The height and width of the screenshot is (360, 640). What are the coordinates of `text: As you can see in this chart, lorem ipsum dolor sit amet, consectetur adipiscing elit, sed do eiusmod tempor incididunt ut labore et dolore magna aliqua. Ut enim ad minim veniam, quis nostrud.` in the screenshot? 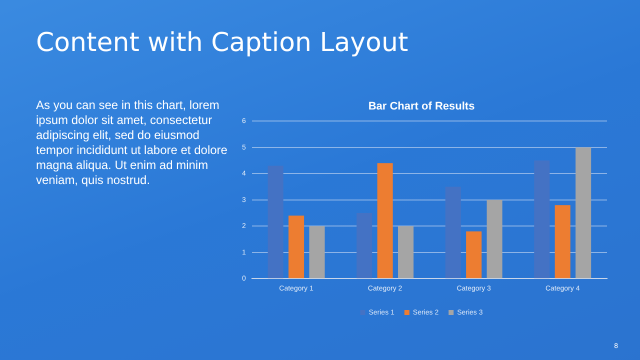 It's located at (132, 143).